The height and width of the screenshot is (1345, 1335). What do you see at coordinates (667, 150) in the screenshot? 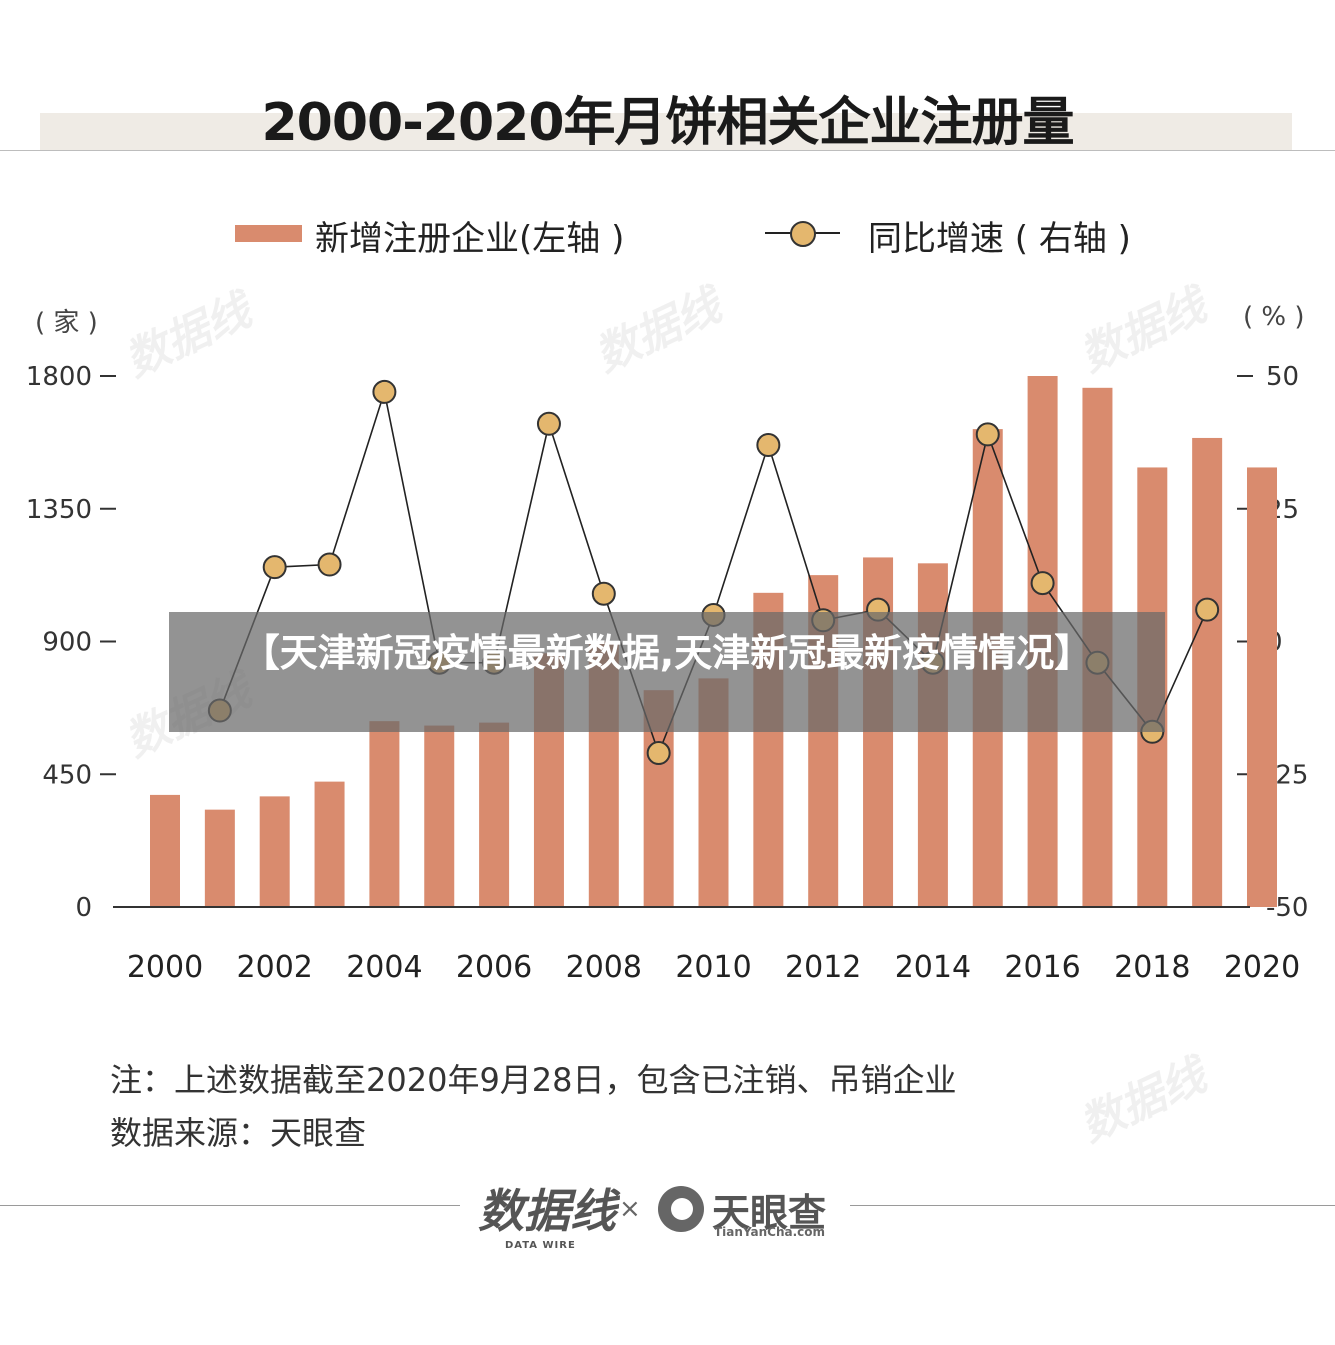
I see `title-rule` at bounding box center [667, 150].